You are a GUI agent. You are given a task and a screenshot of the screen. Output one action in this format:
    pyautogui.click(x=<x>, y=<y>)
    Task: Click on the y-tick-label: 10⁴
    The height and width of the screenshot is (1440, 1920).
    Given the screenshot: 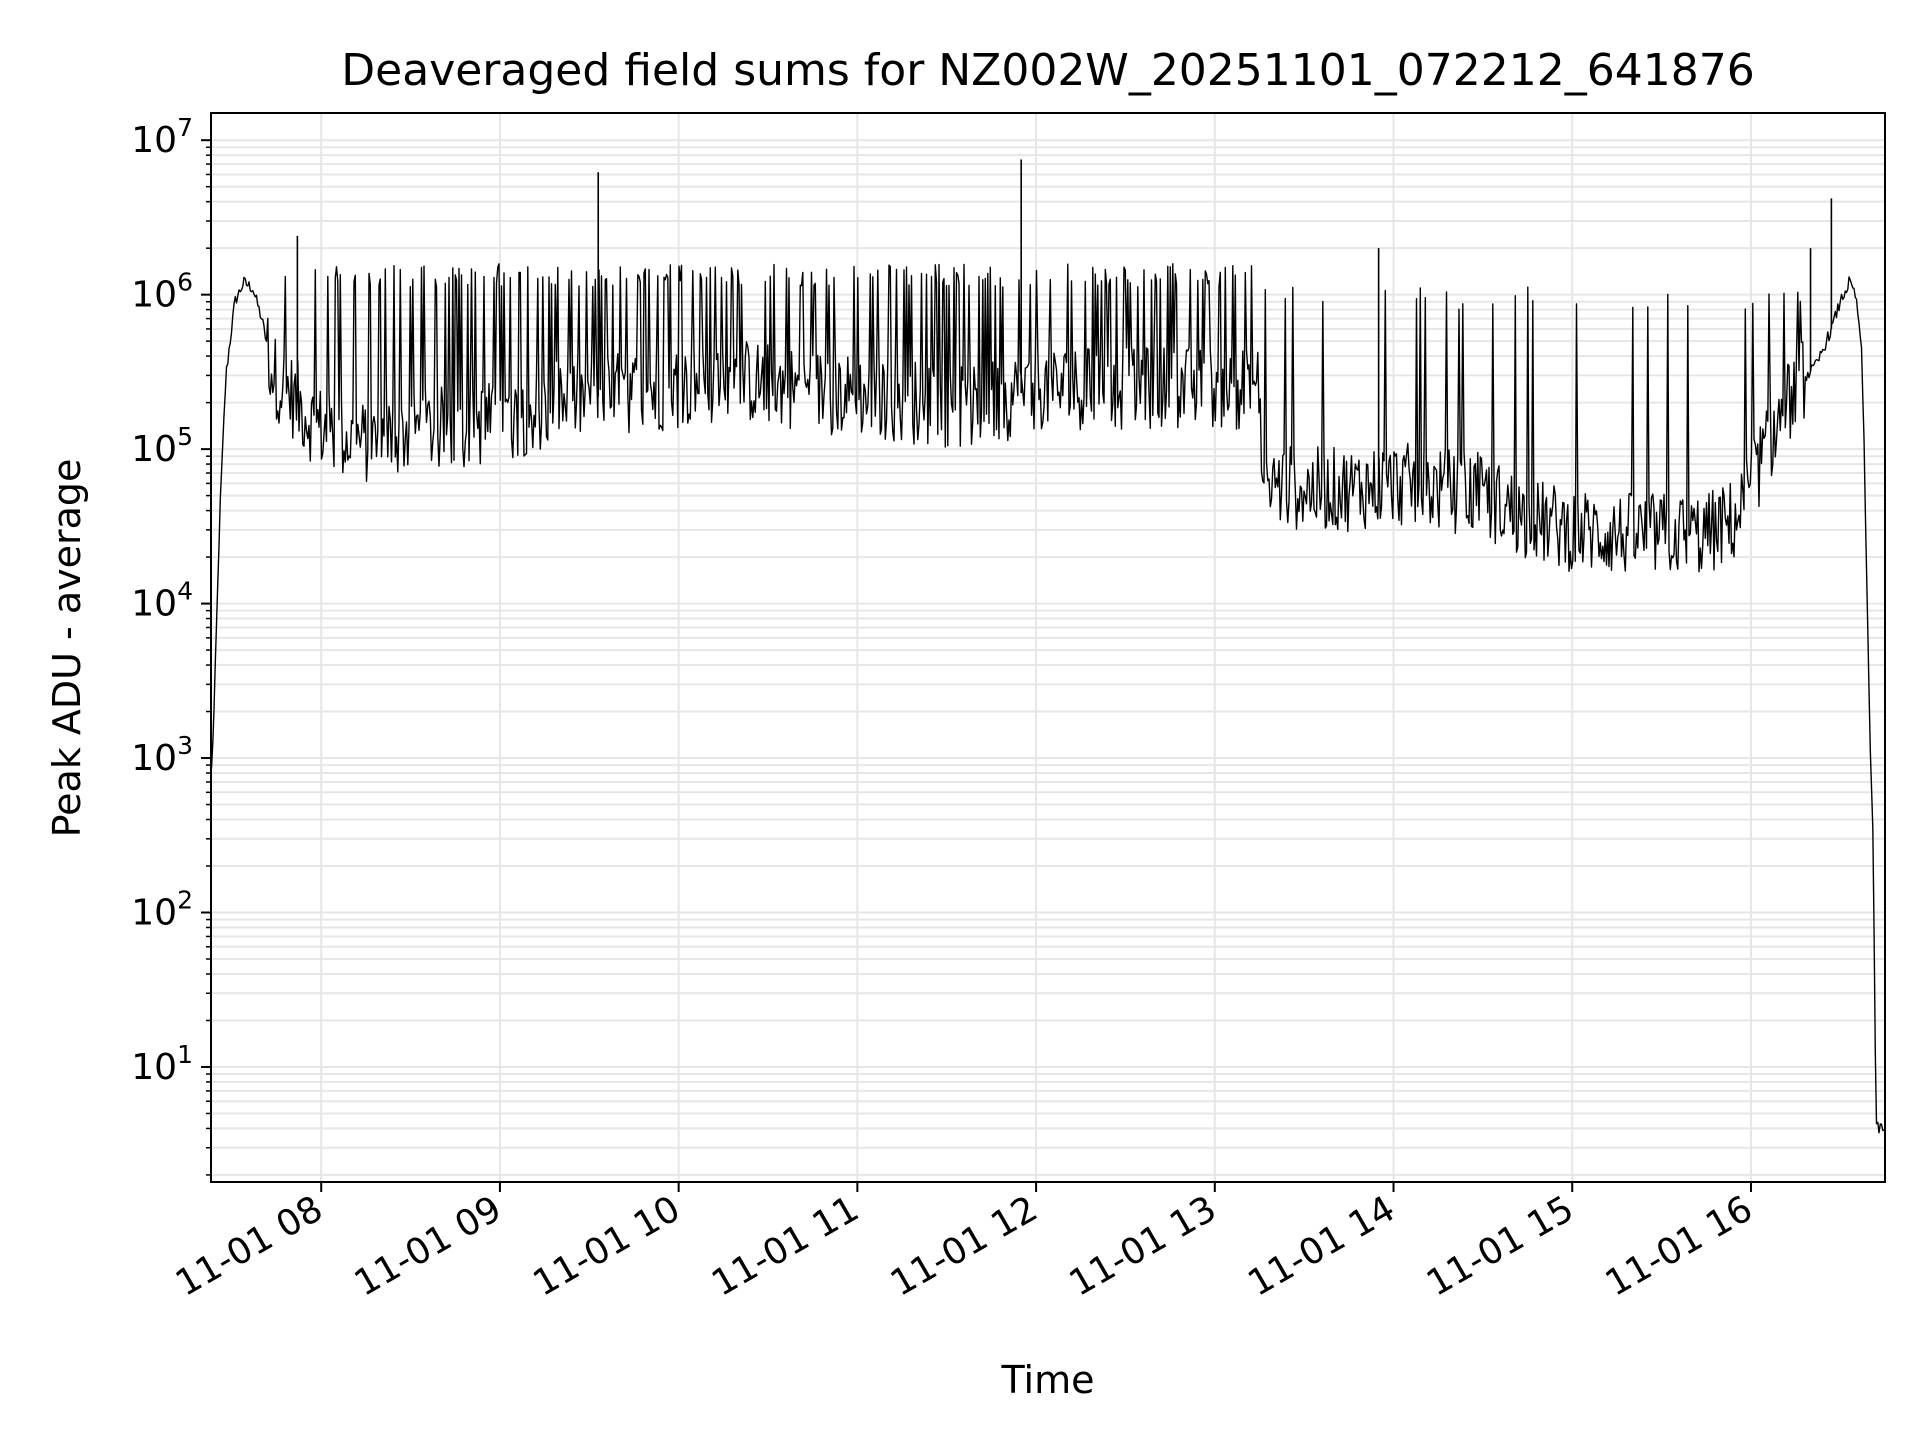 What is the action you would take?
    pyautogui.click(x=162, y=601)
    